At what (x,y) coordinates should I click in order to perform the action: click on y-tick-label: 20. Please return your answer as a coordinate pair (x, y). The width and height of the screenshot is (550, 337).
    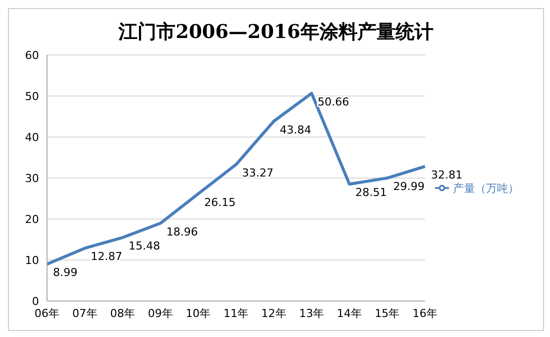
    Looking at the image, I should click on (32, 219).